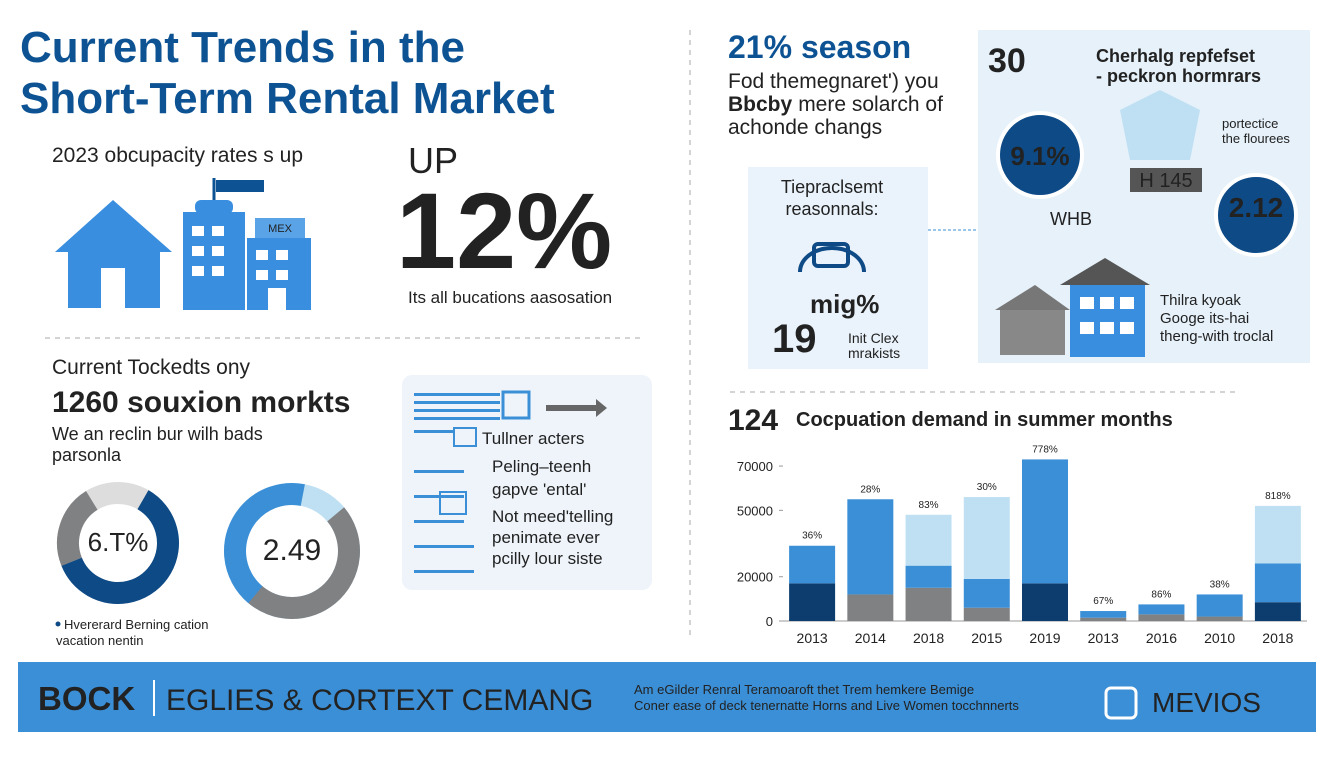 This screenshot has width=1344, height=768. I want to click on list-item: penimate ever, so click(546, 537).